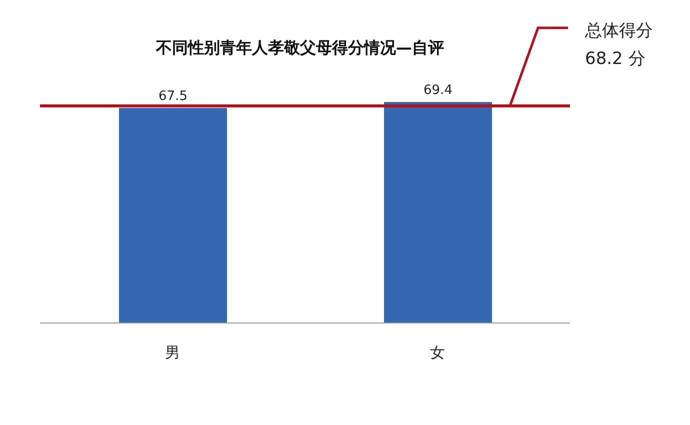  Describe the element at coordinates (438, 90) in the screenshot. I see `data-label: 69.4` at that location.